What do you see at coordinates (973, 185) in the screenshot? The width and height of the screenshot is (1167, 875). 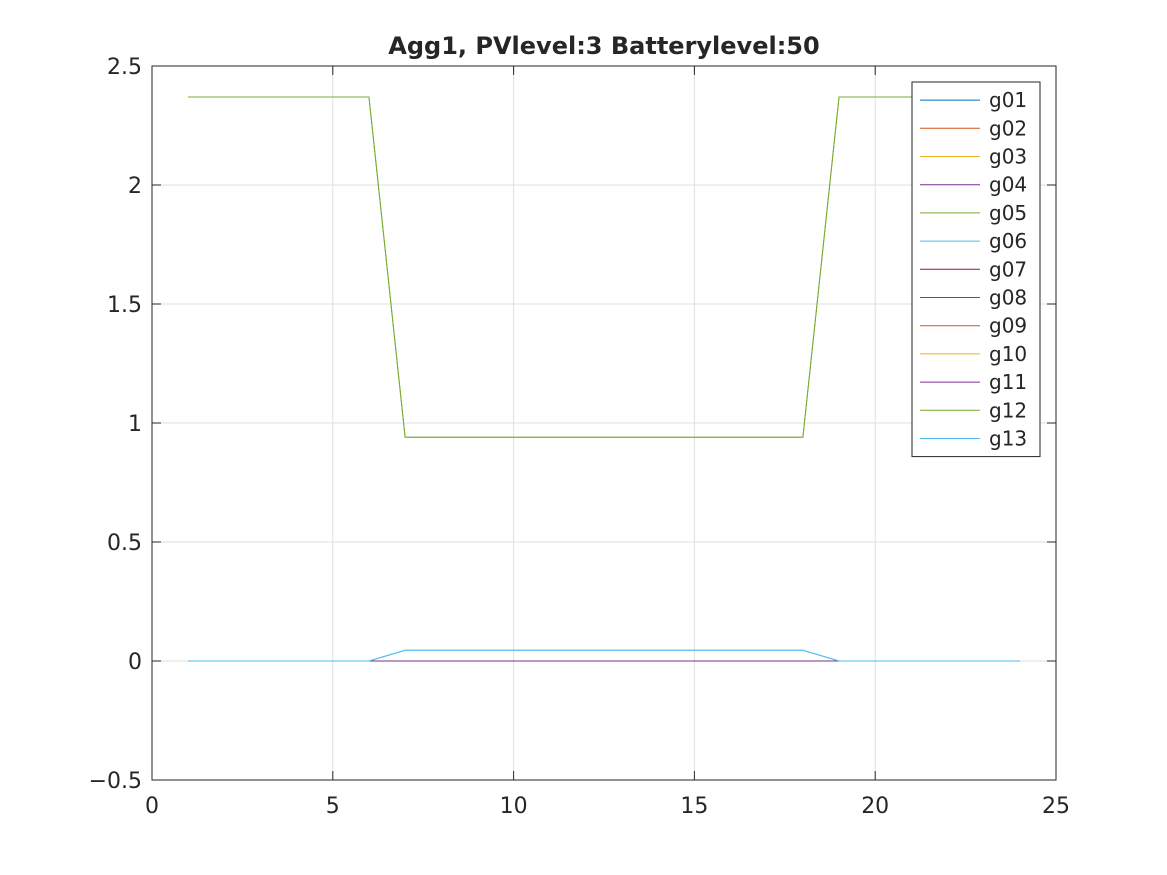 I see `legend-item-g04: g04` at bounding box center [973, 185].